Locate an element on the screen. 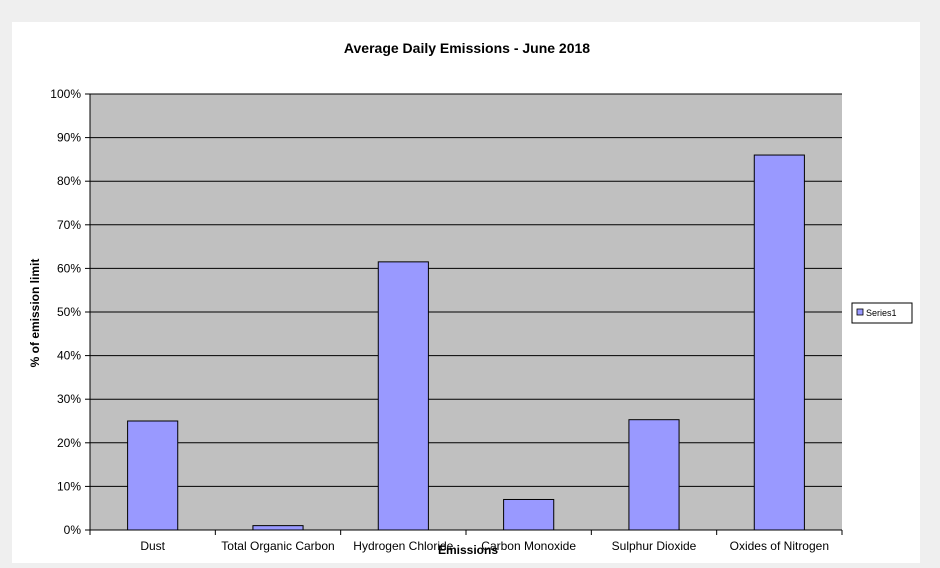  x-tick-label: Total Organic Carbon is located at coordinates (277, 546).